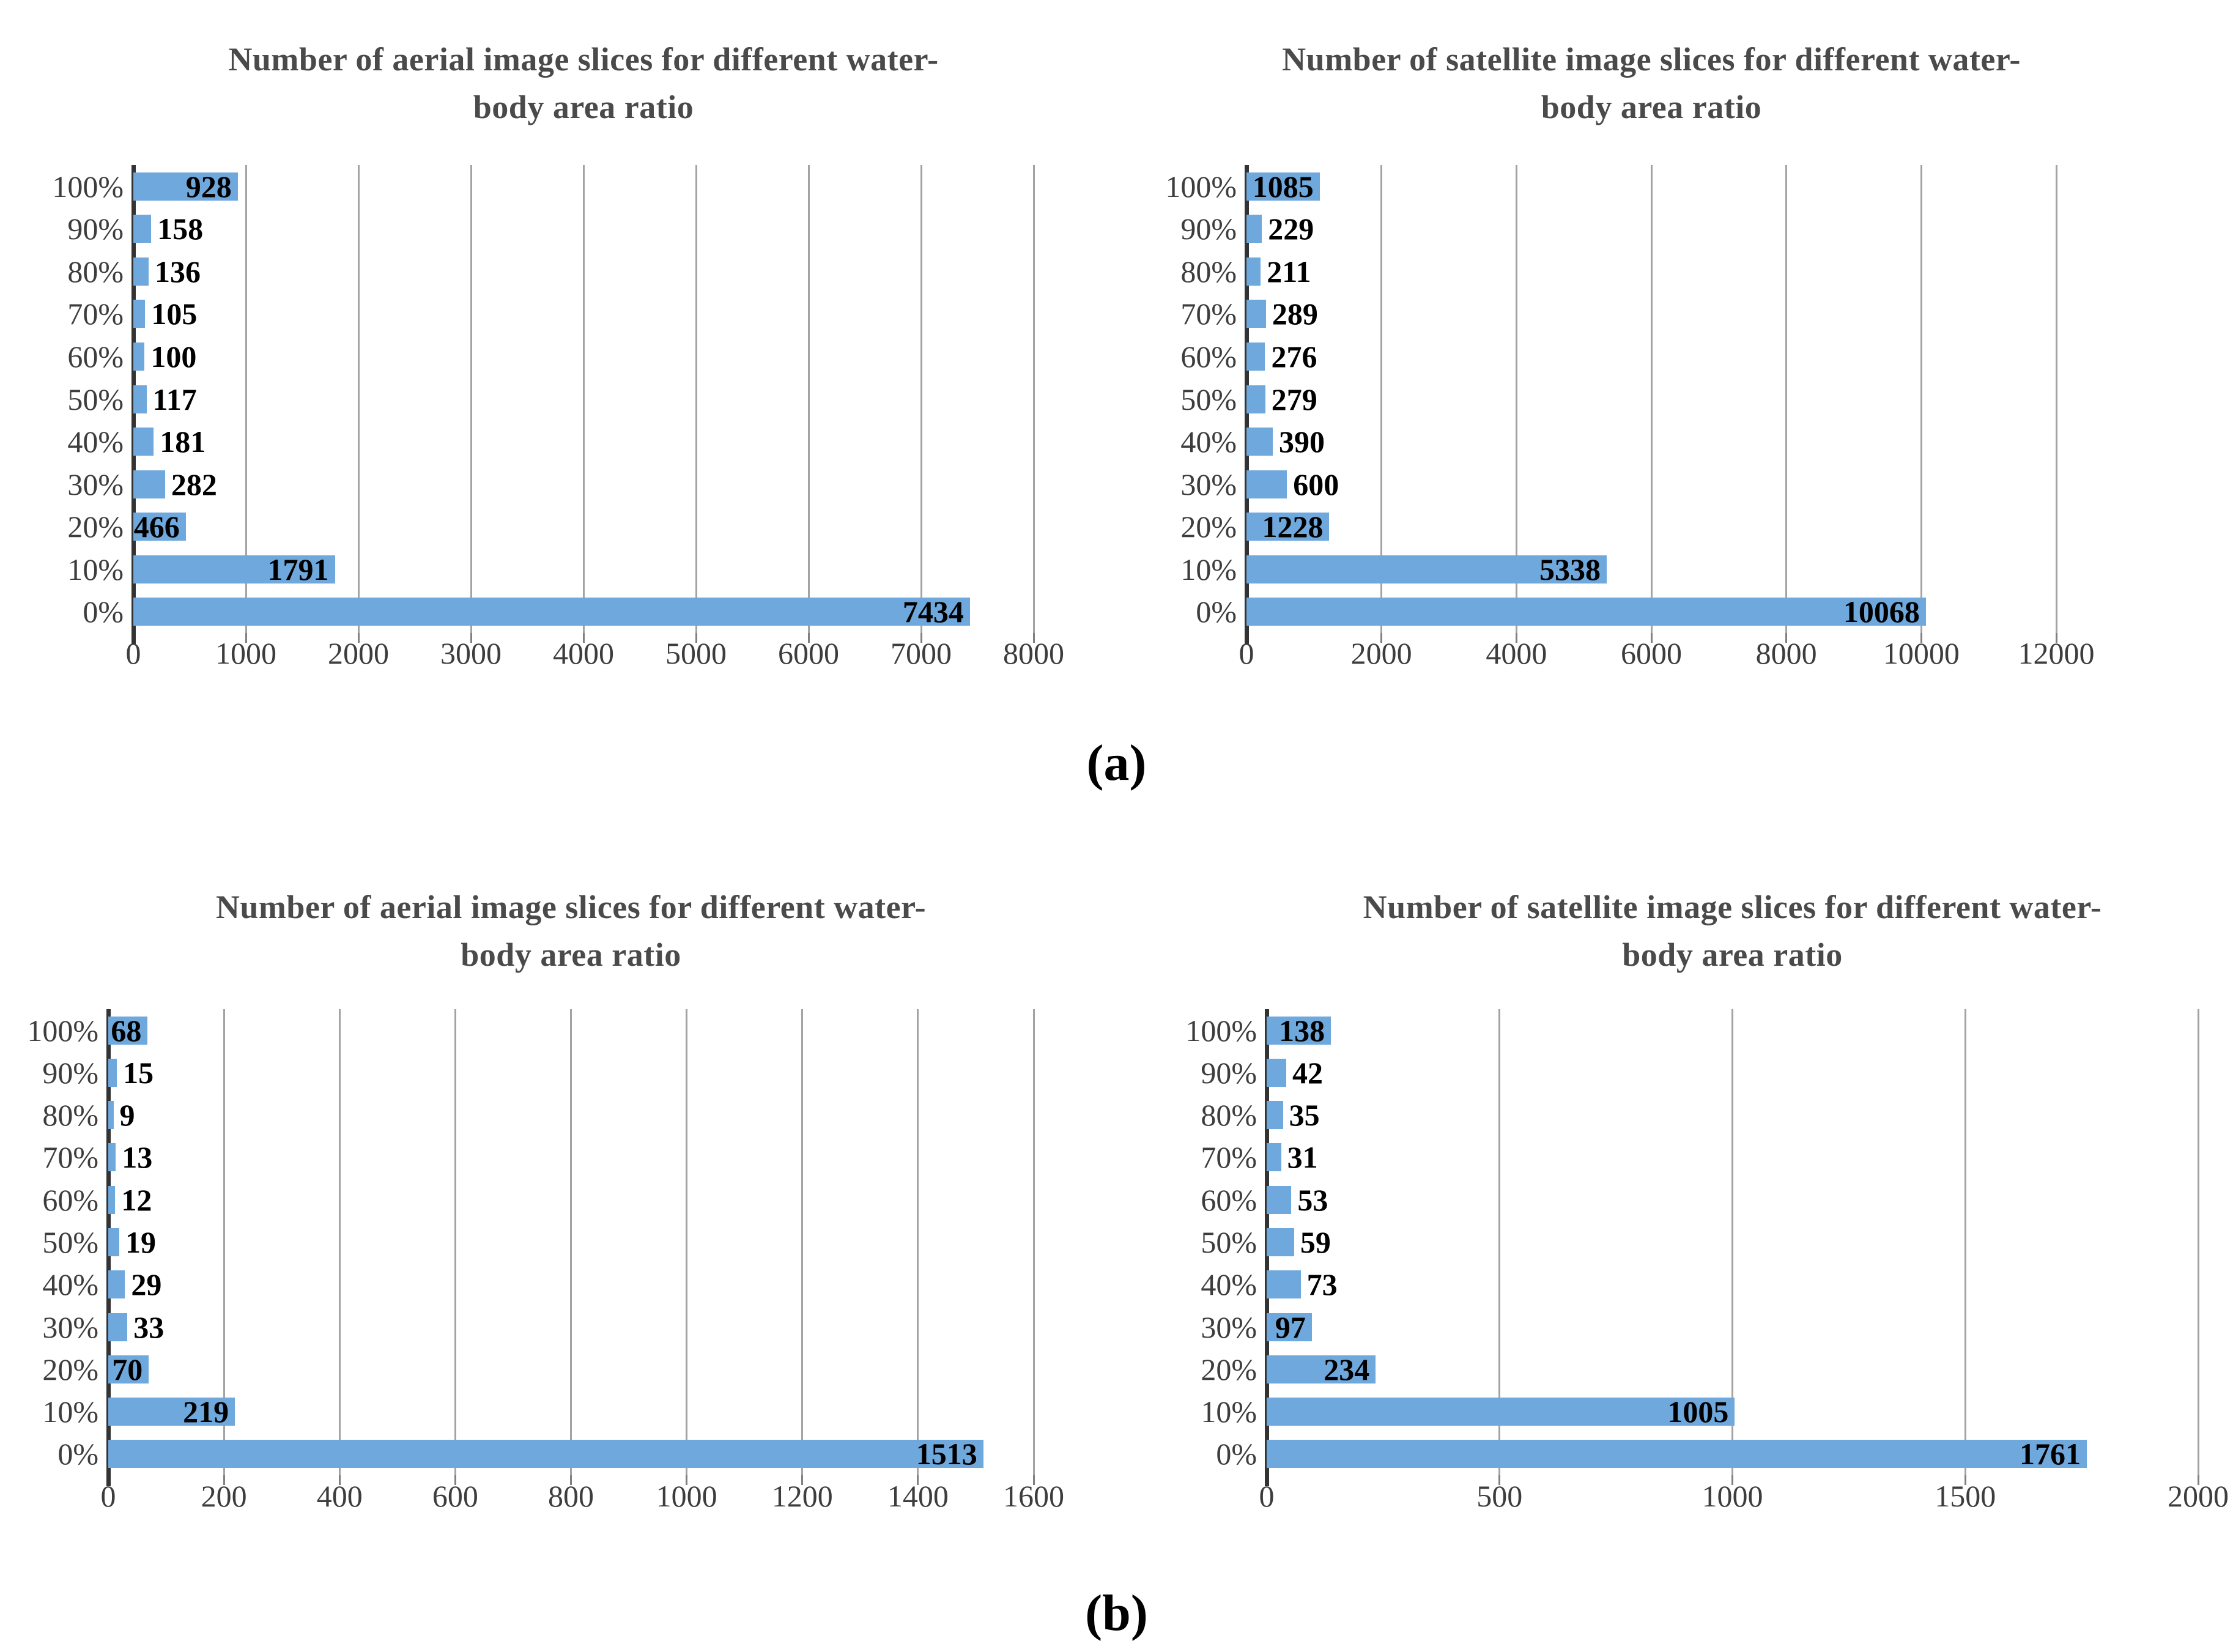  What do you see at coordinates (1517, 653) in the screenshot?
I see `x-tick-label: 4000` at bounding box center [1517, 653].